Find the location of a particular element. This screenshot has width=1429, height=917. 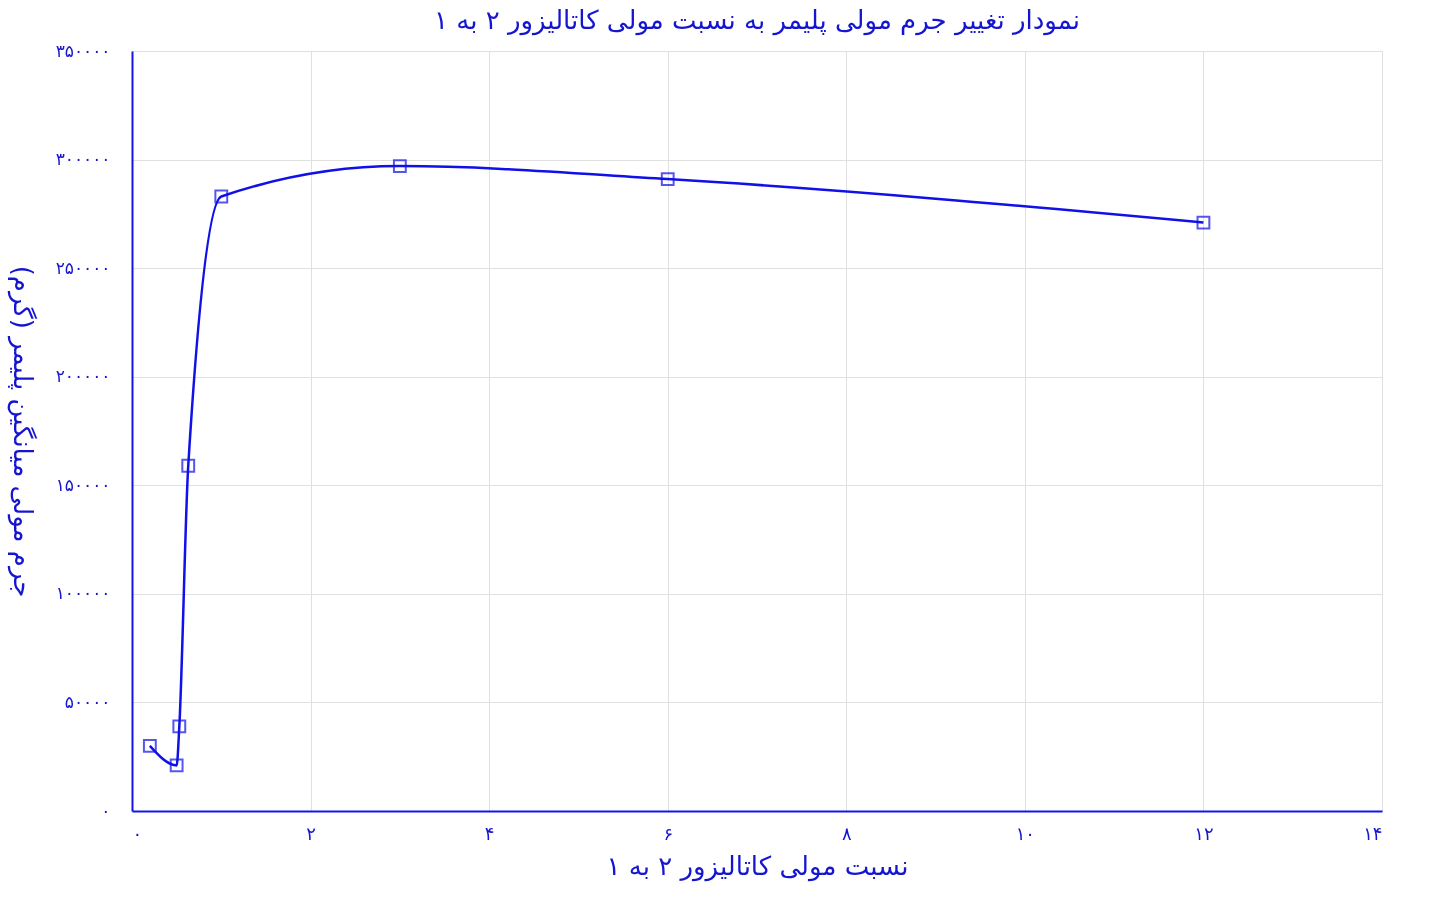

y-tick-label: ۵۰۰۰۰ is located at coordinates (87, 701).